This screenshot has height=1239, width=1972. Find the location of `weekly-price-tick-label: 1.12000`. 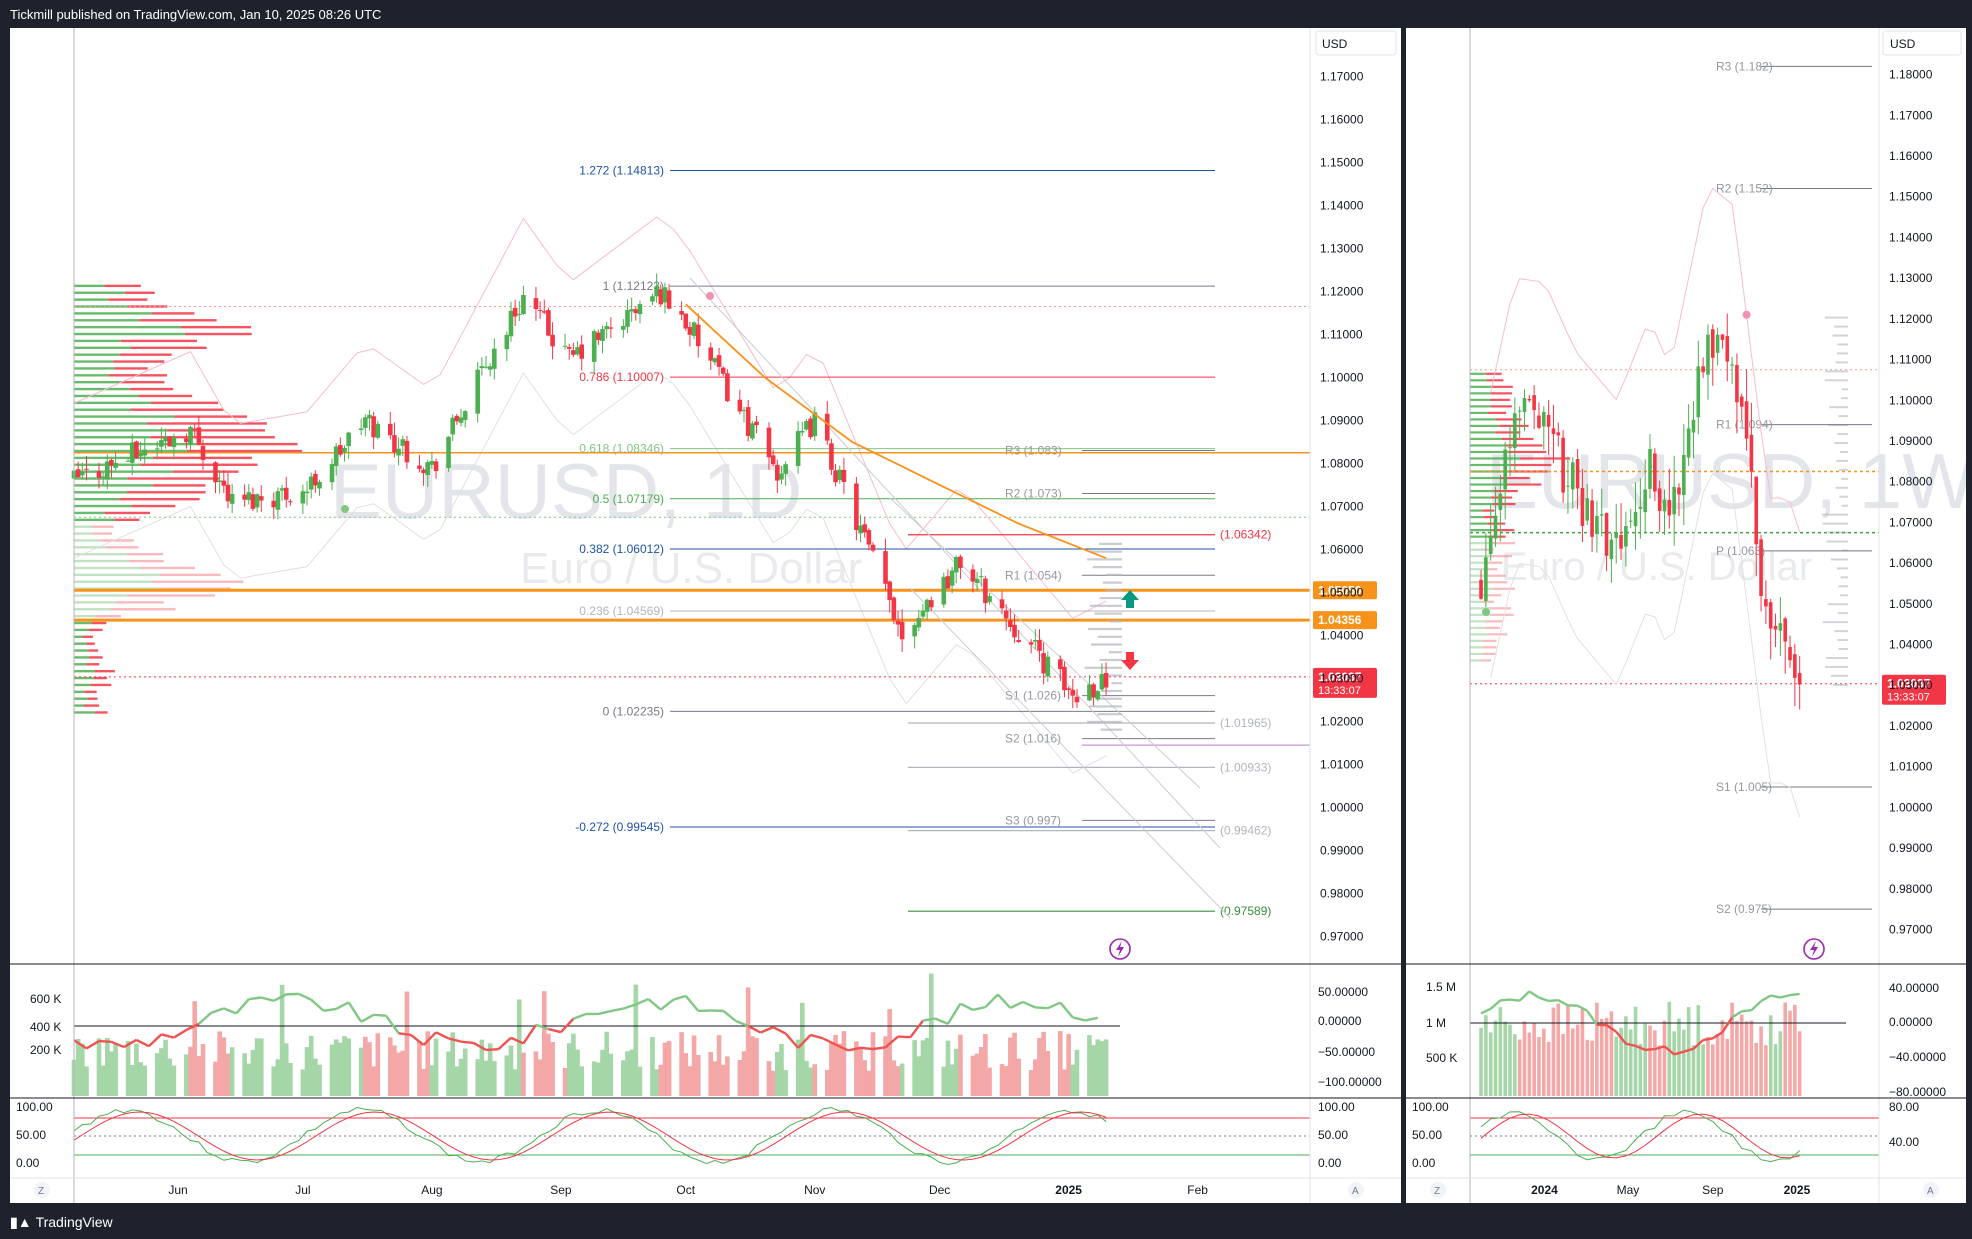

weekly-price-tick-label: 1.12000 is located at coordinates (1911, 319).